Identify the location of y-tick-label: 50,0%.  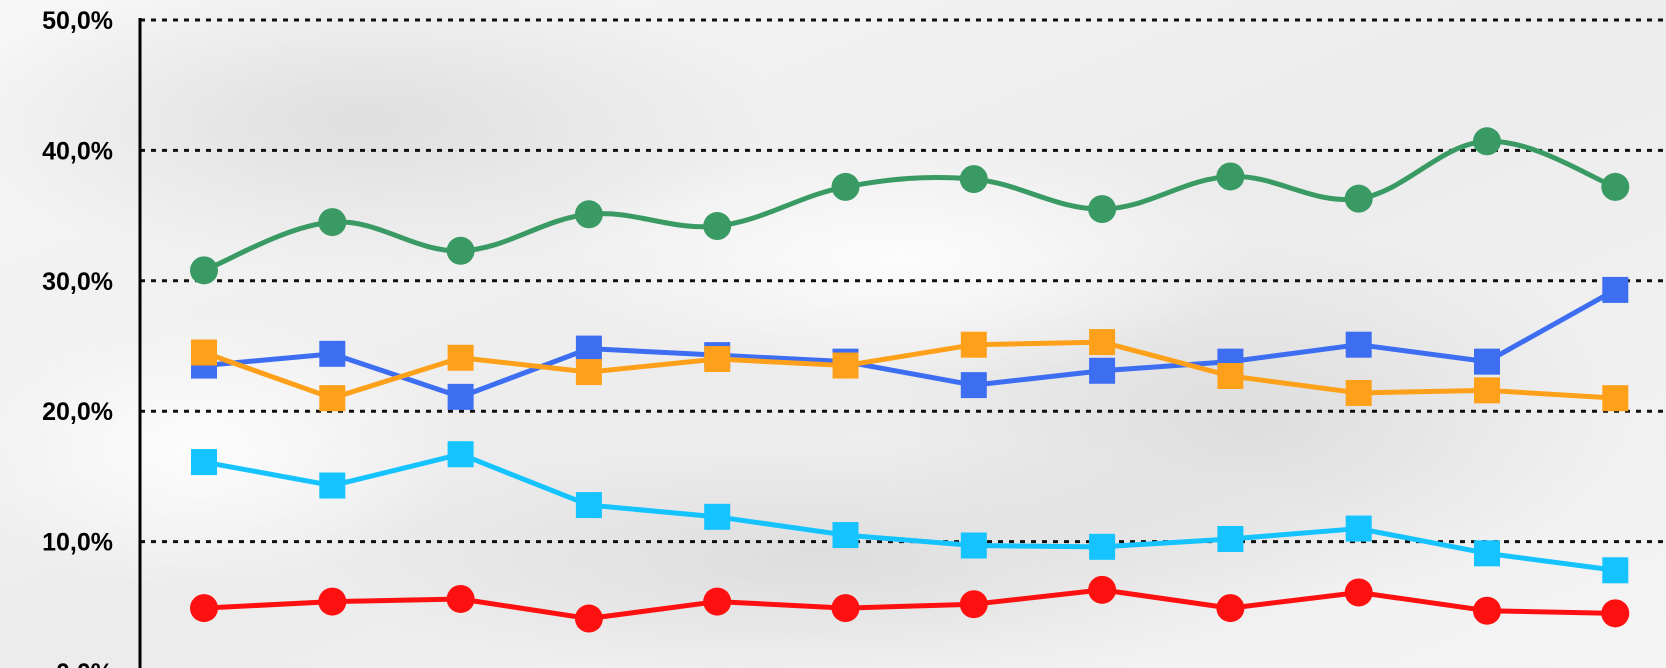
(77, 21).